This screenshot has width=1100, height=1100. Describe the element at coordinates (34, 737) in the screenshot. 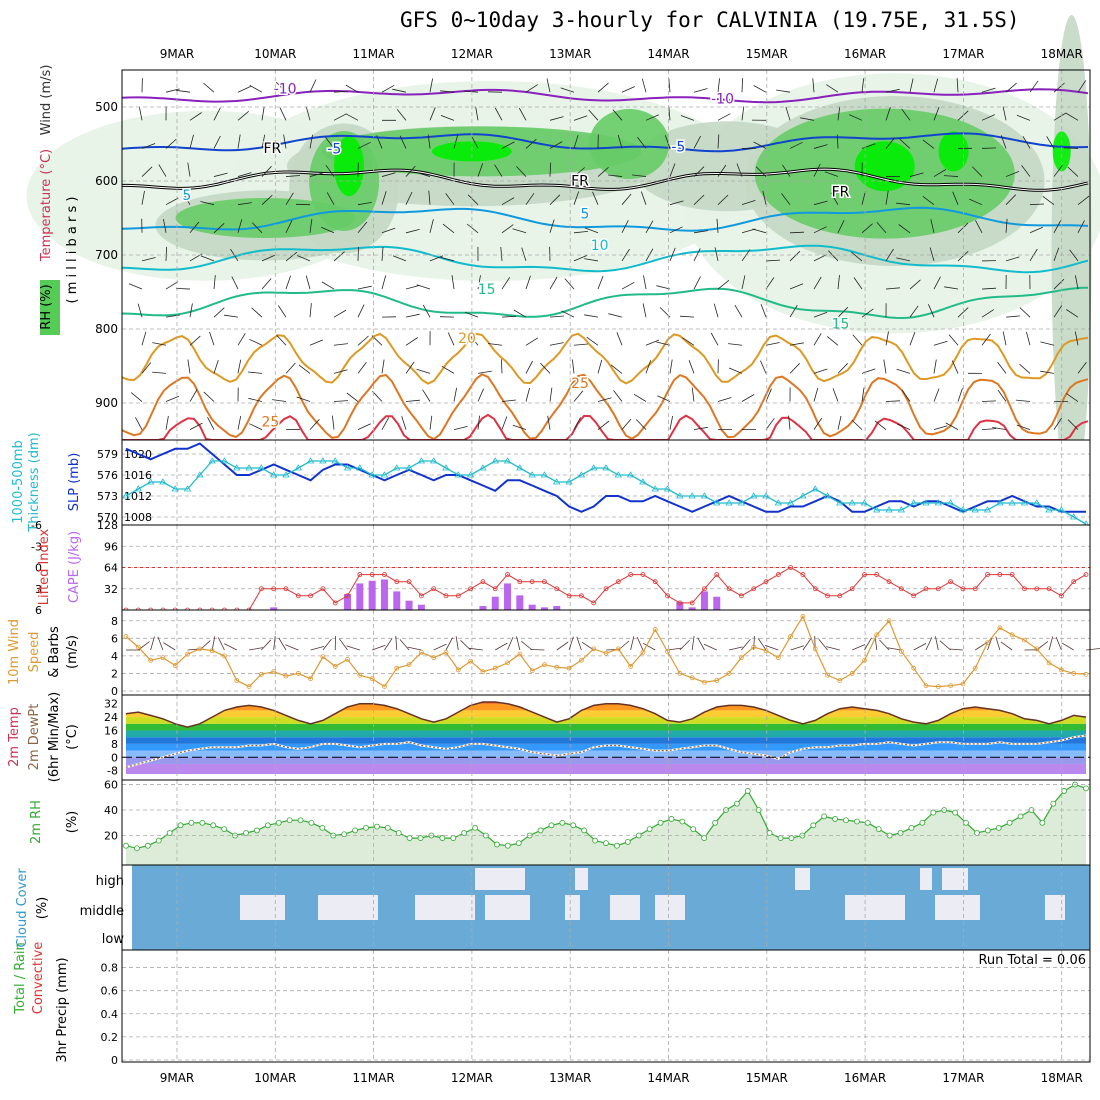

I see `ylabel-2m-dewpt: 2m DewPt` at that location.